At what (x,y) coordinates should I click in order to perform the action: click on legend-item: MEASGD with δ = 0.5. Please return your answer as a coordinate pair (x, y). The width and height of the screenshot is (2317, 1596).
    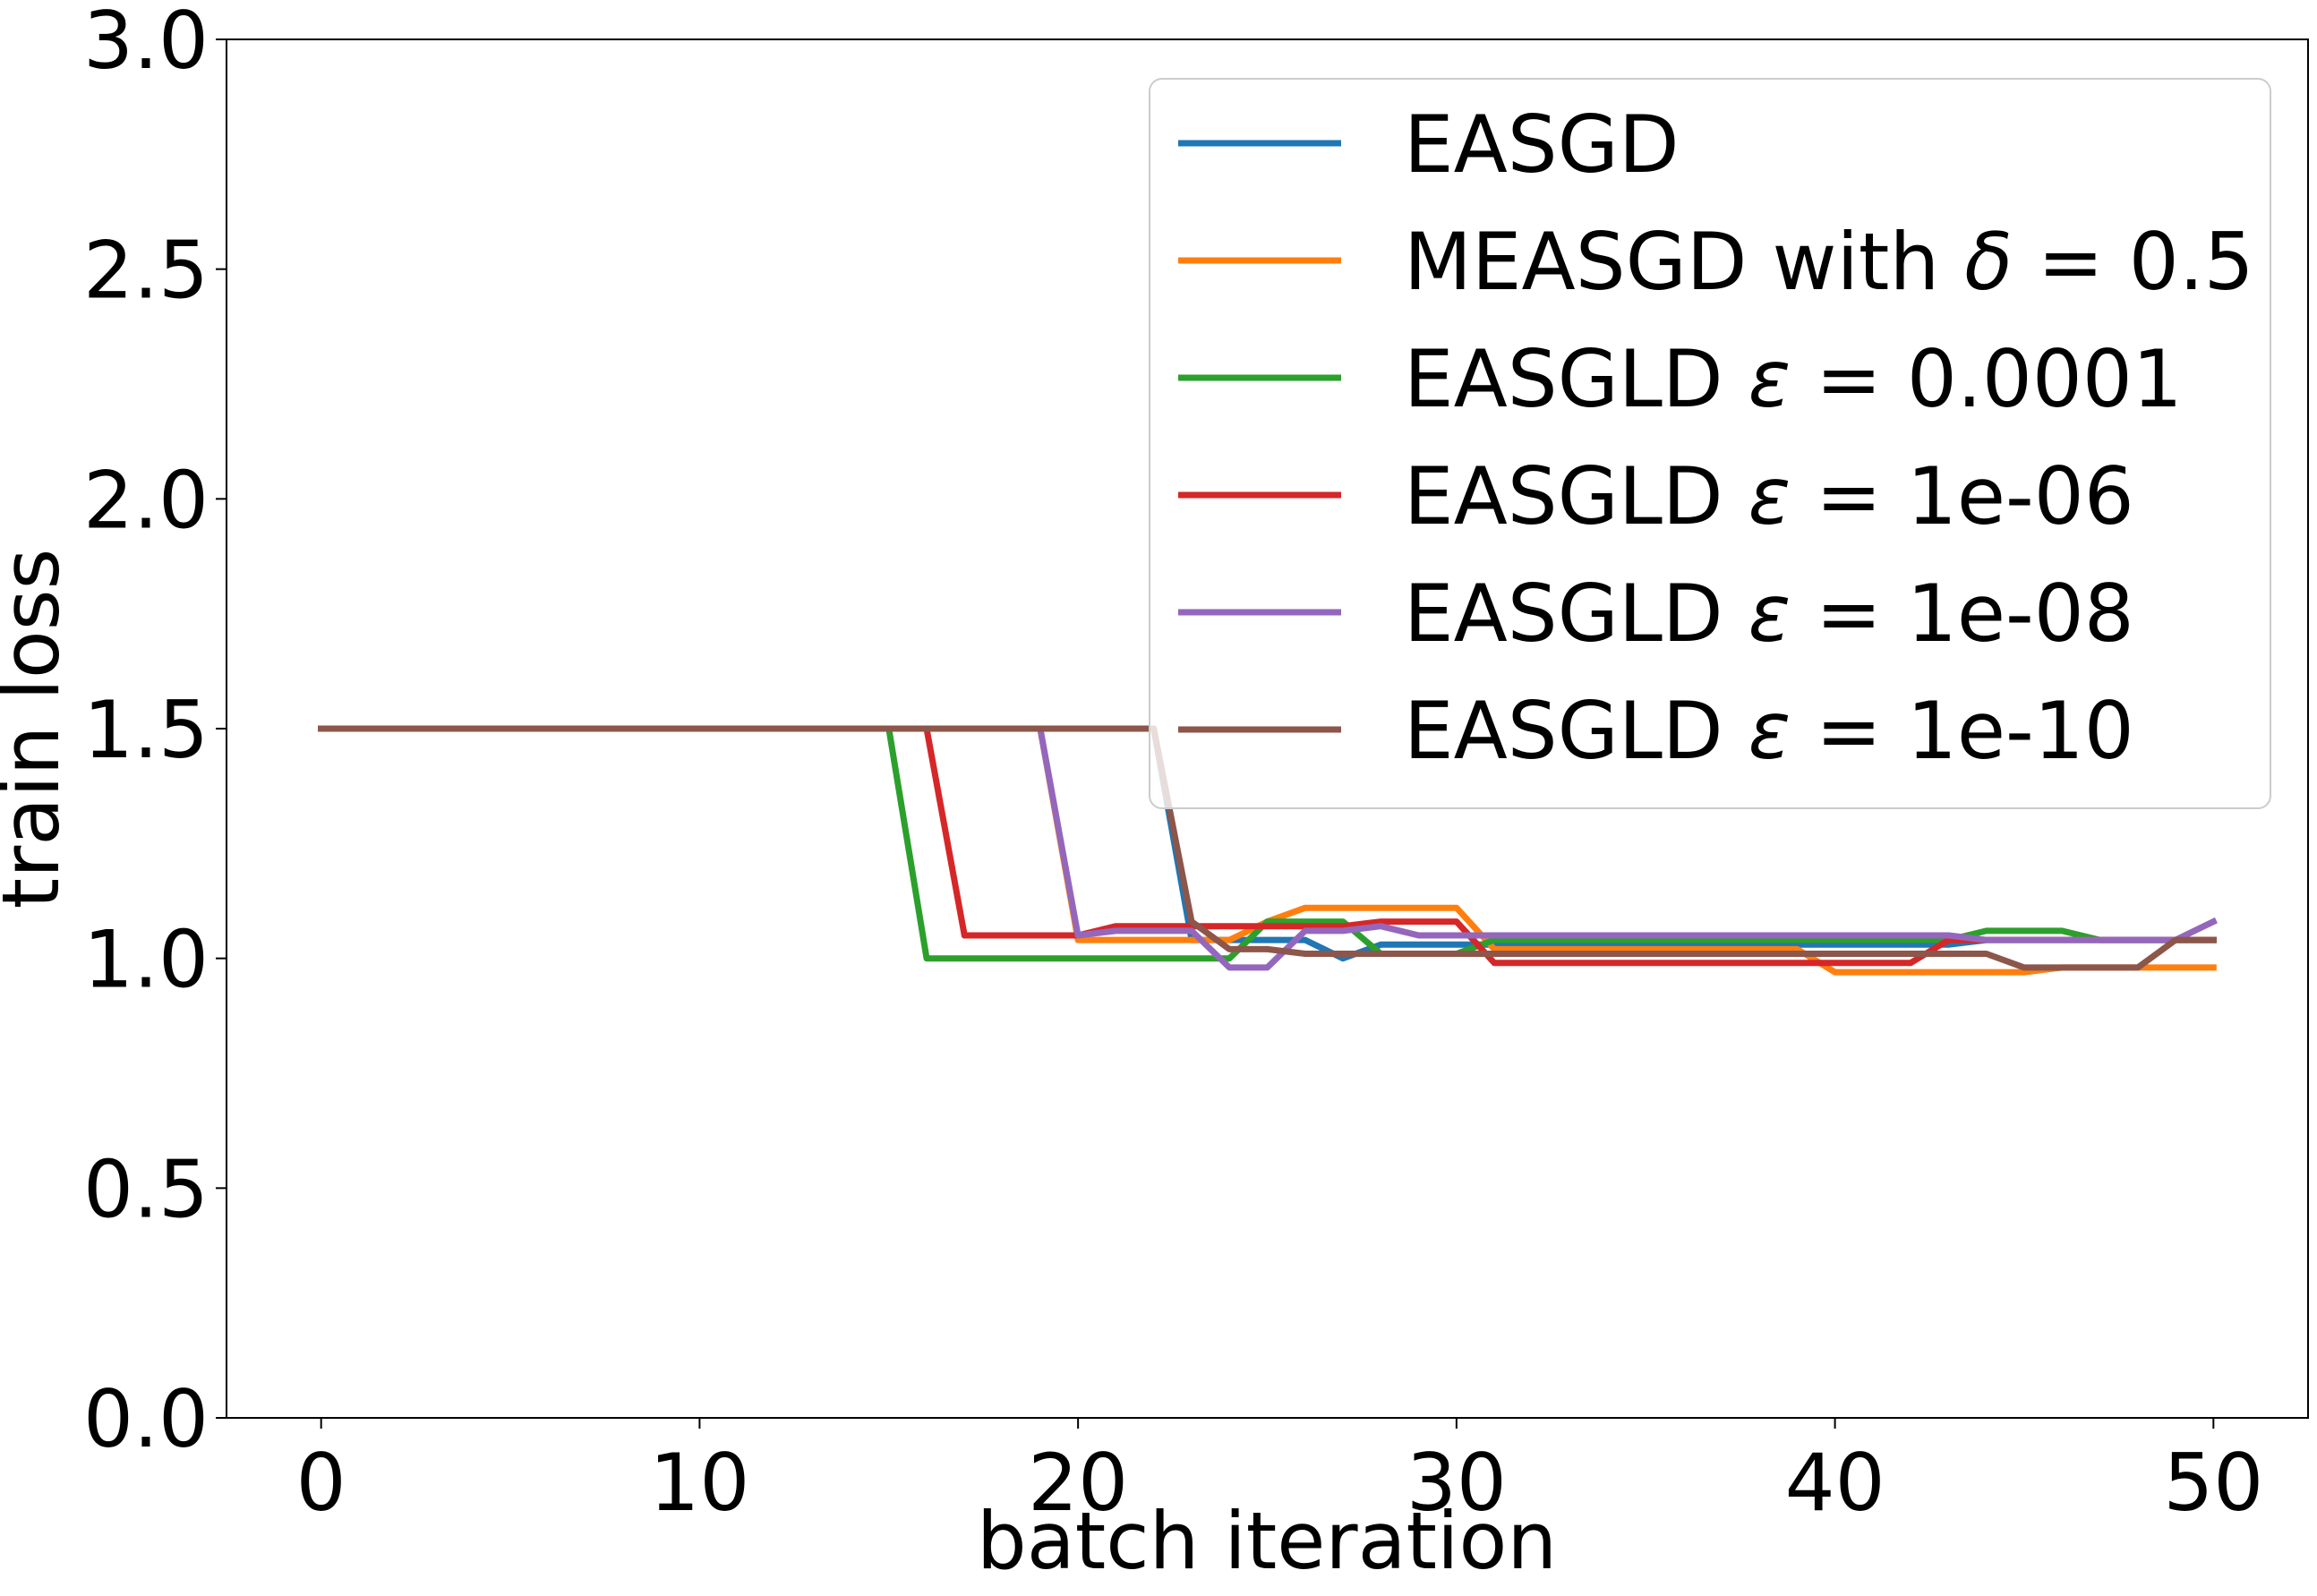
    Looking at the image, I should click on (1716, 262).